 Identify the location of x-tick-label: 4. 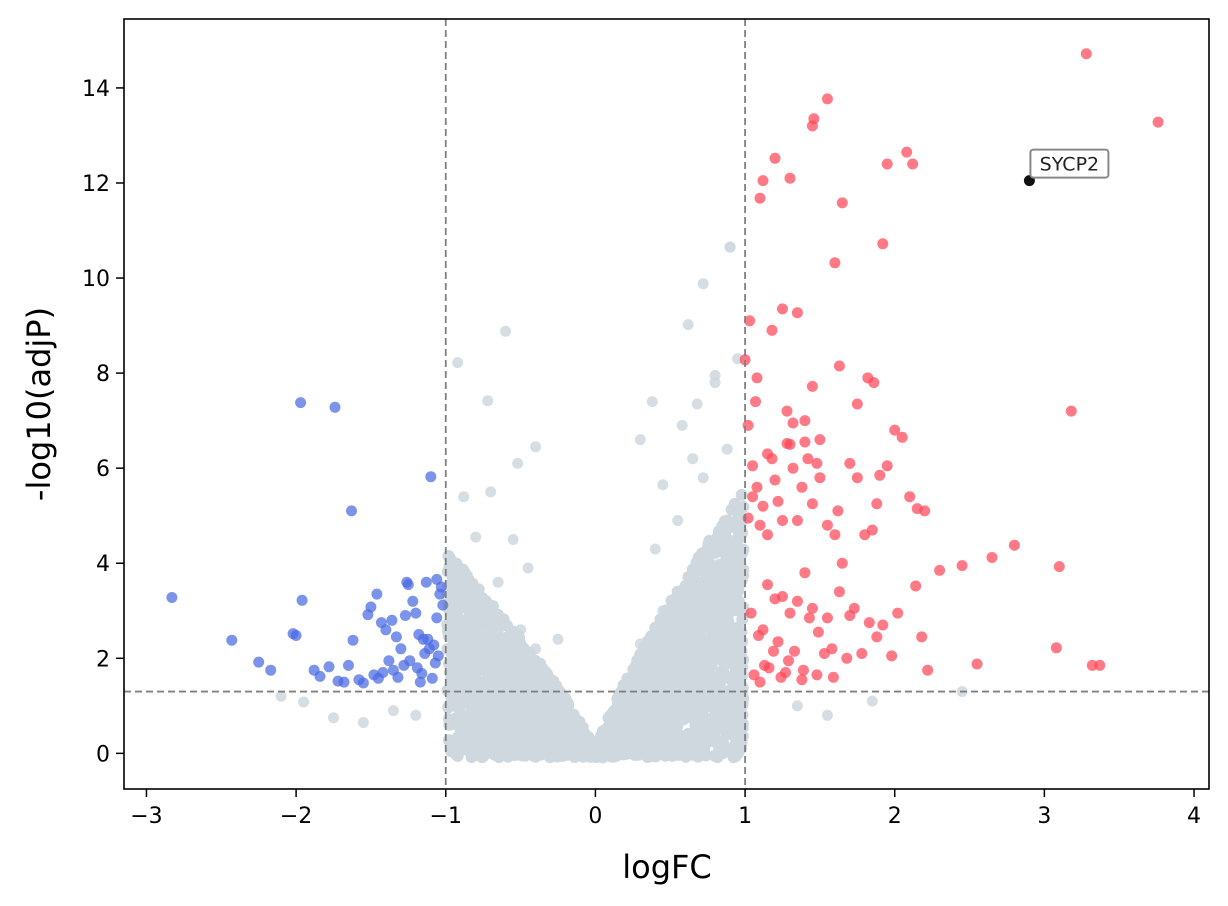
(1194, 816).